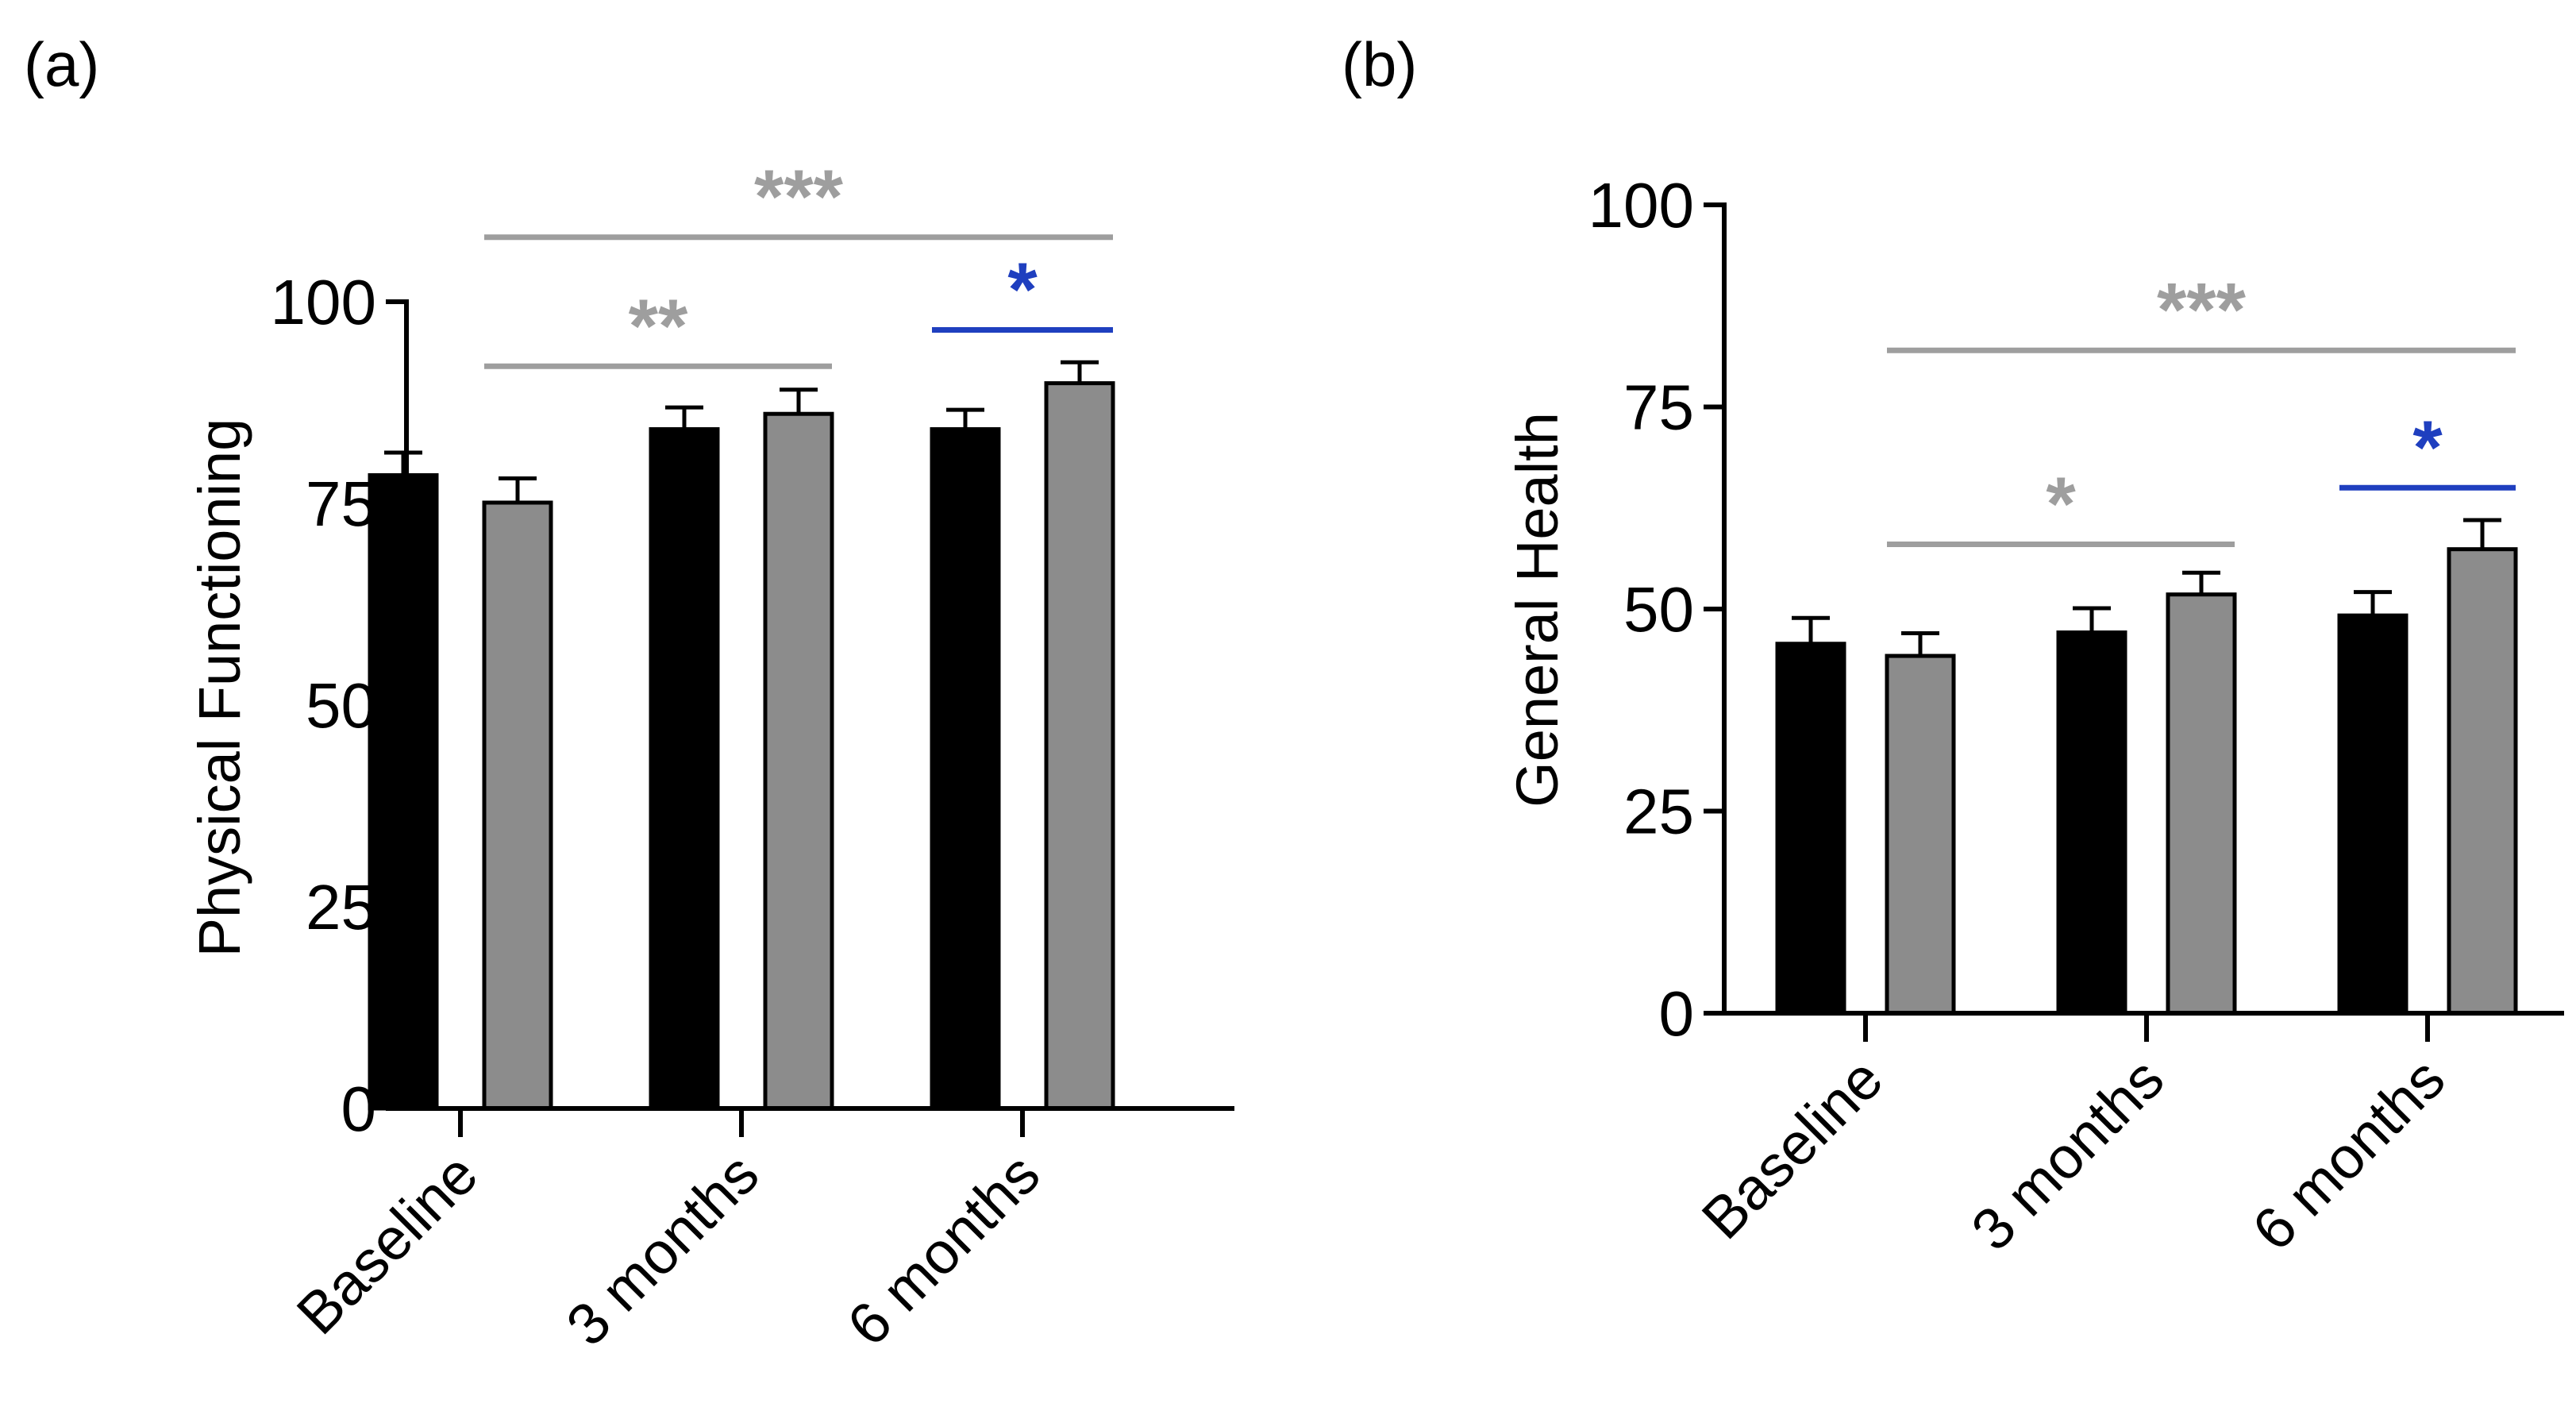  Describe the element at coordinates (323, 302) in the screenshot. I see `panel-a-y-tick-label-4: 100` at that location.